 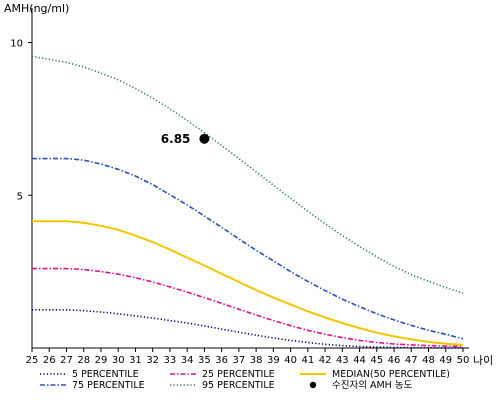 What do you see at coordinates (221, 360) in the screenshot?
I see `x-tick-label: 36` at bounding box center [221, 360].